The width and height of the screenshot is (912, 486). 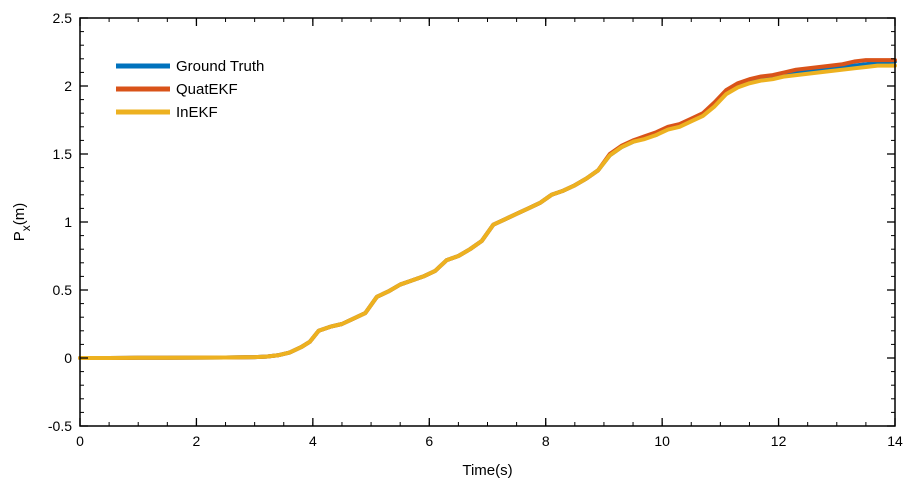 What do you see at coordinates (197, 441) in the screenshot?
I see `x-tick-label: 2` at bounding box center [197, 441].